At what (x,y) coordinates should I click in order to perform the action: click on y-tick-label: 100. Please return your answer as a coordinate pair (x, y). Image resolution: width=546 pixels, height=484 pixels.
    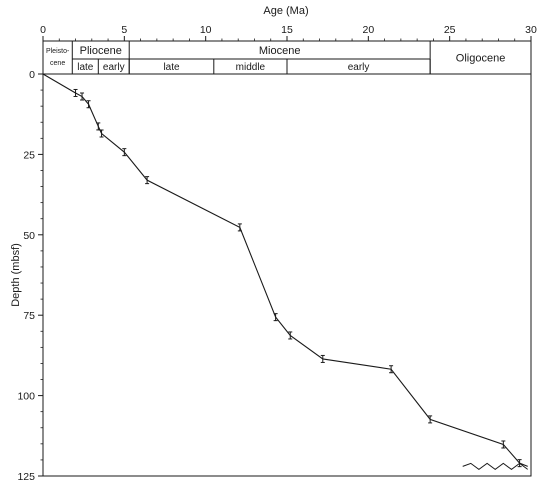
    Looking at the image, I should click on (26, 397).